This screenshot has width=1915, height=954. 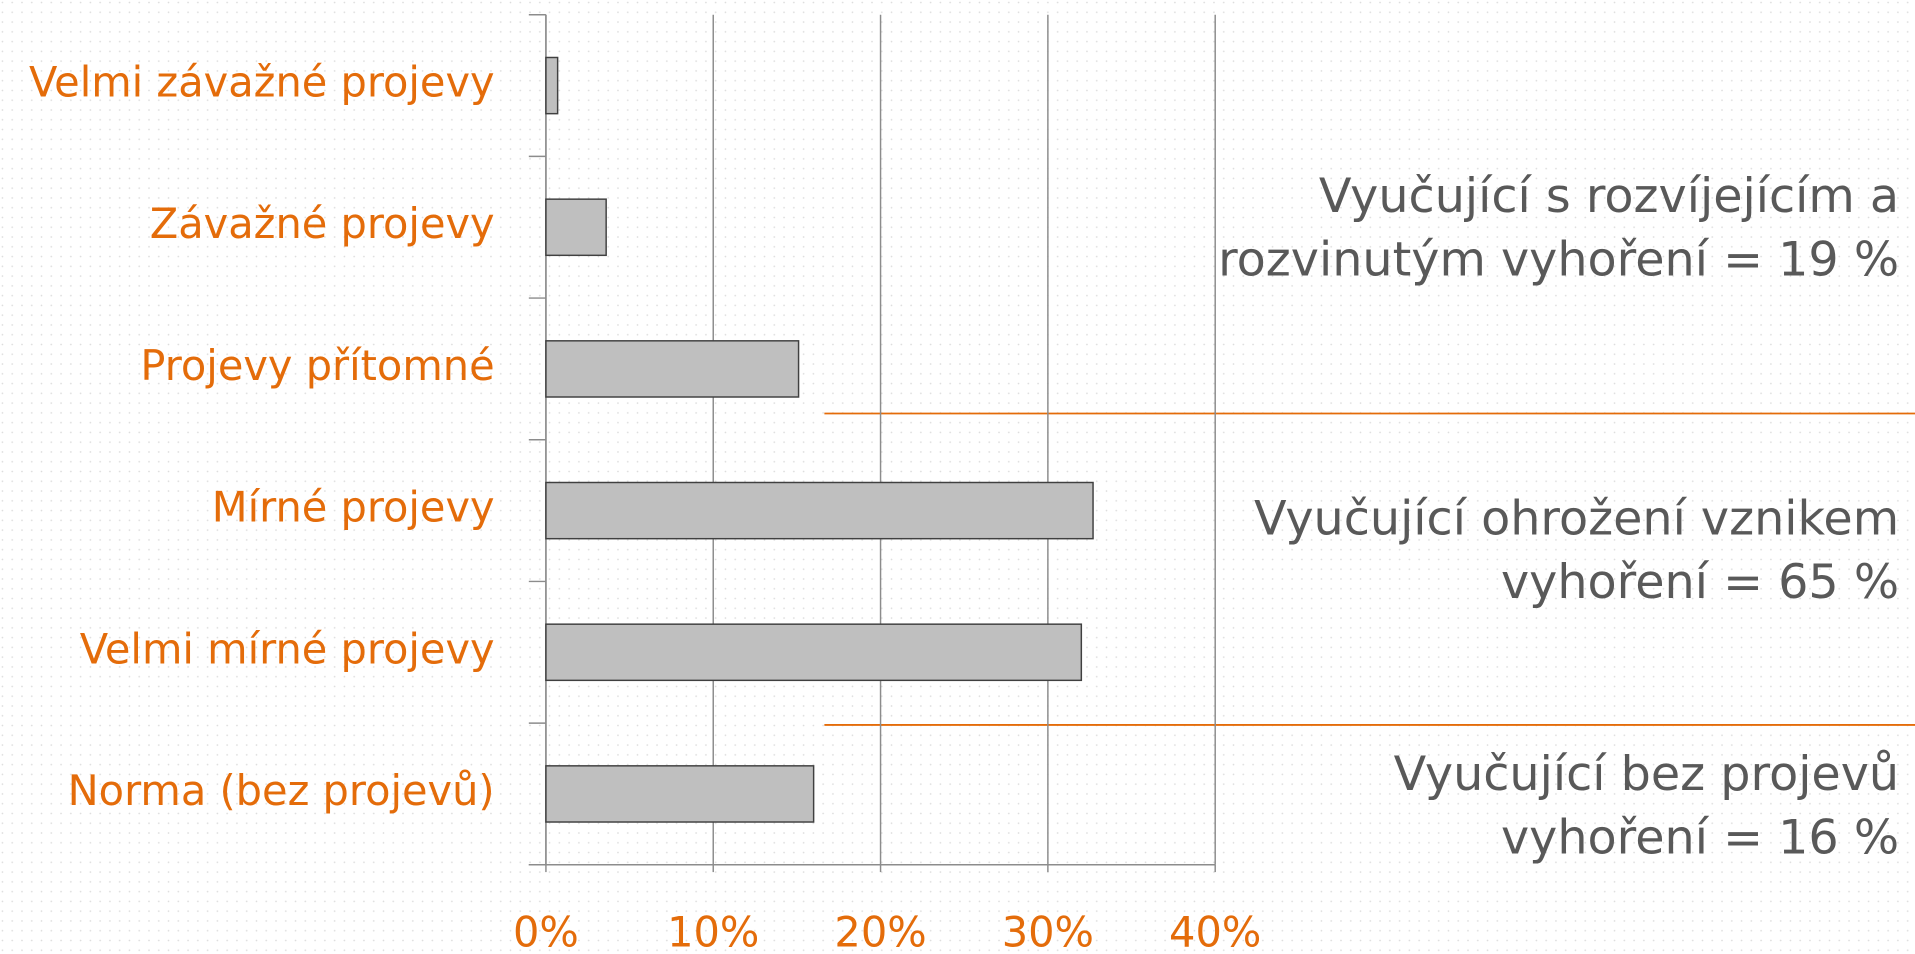 What do you see at coordinates (1558, 260) in the screenshot?
I see `annotation: rozvinutým vyhoření = 19 %` at bounding box center [1558, 260].